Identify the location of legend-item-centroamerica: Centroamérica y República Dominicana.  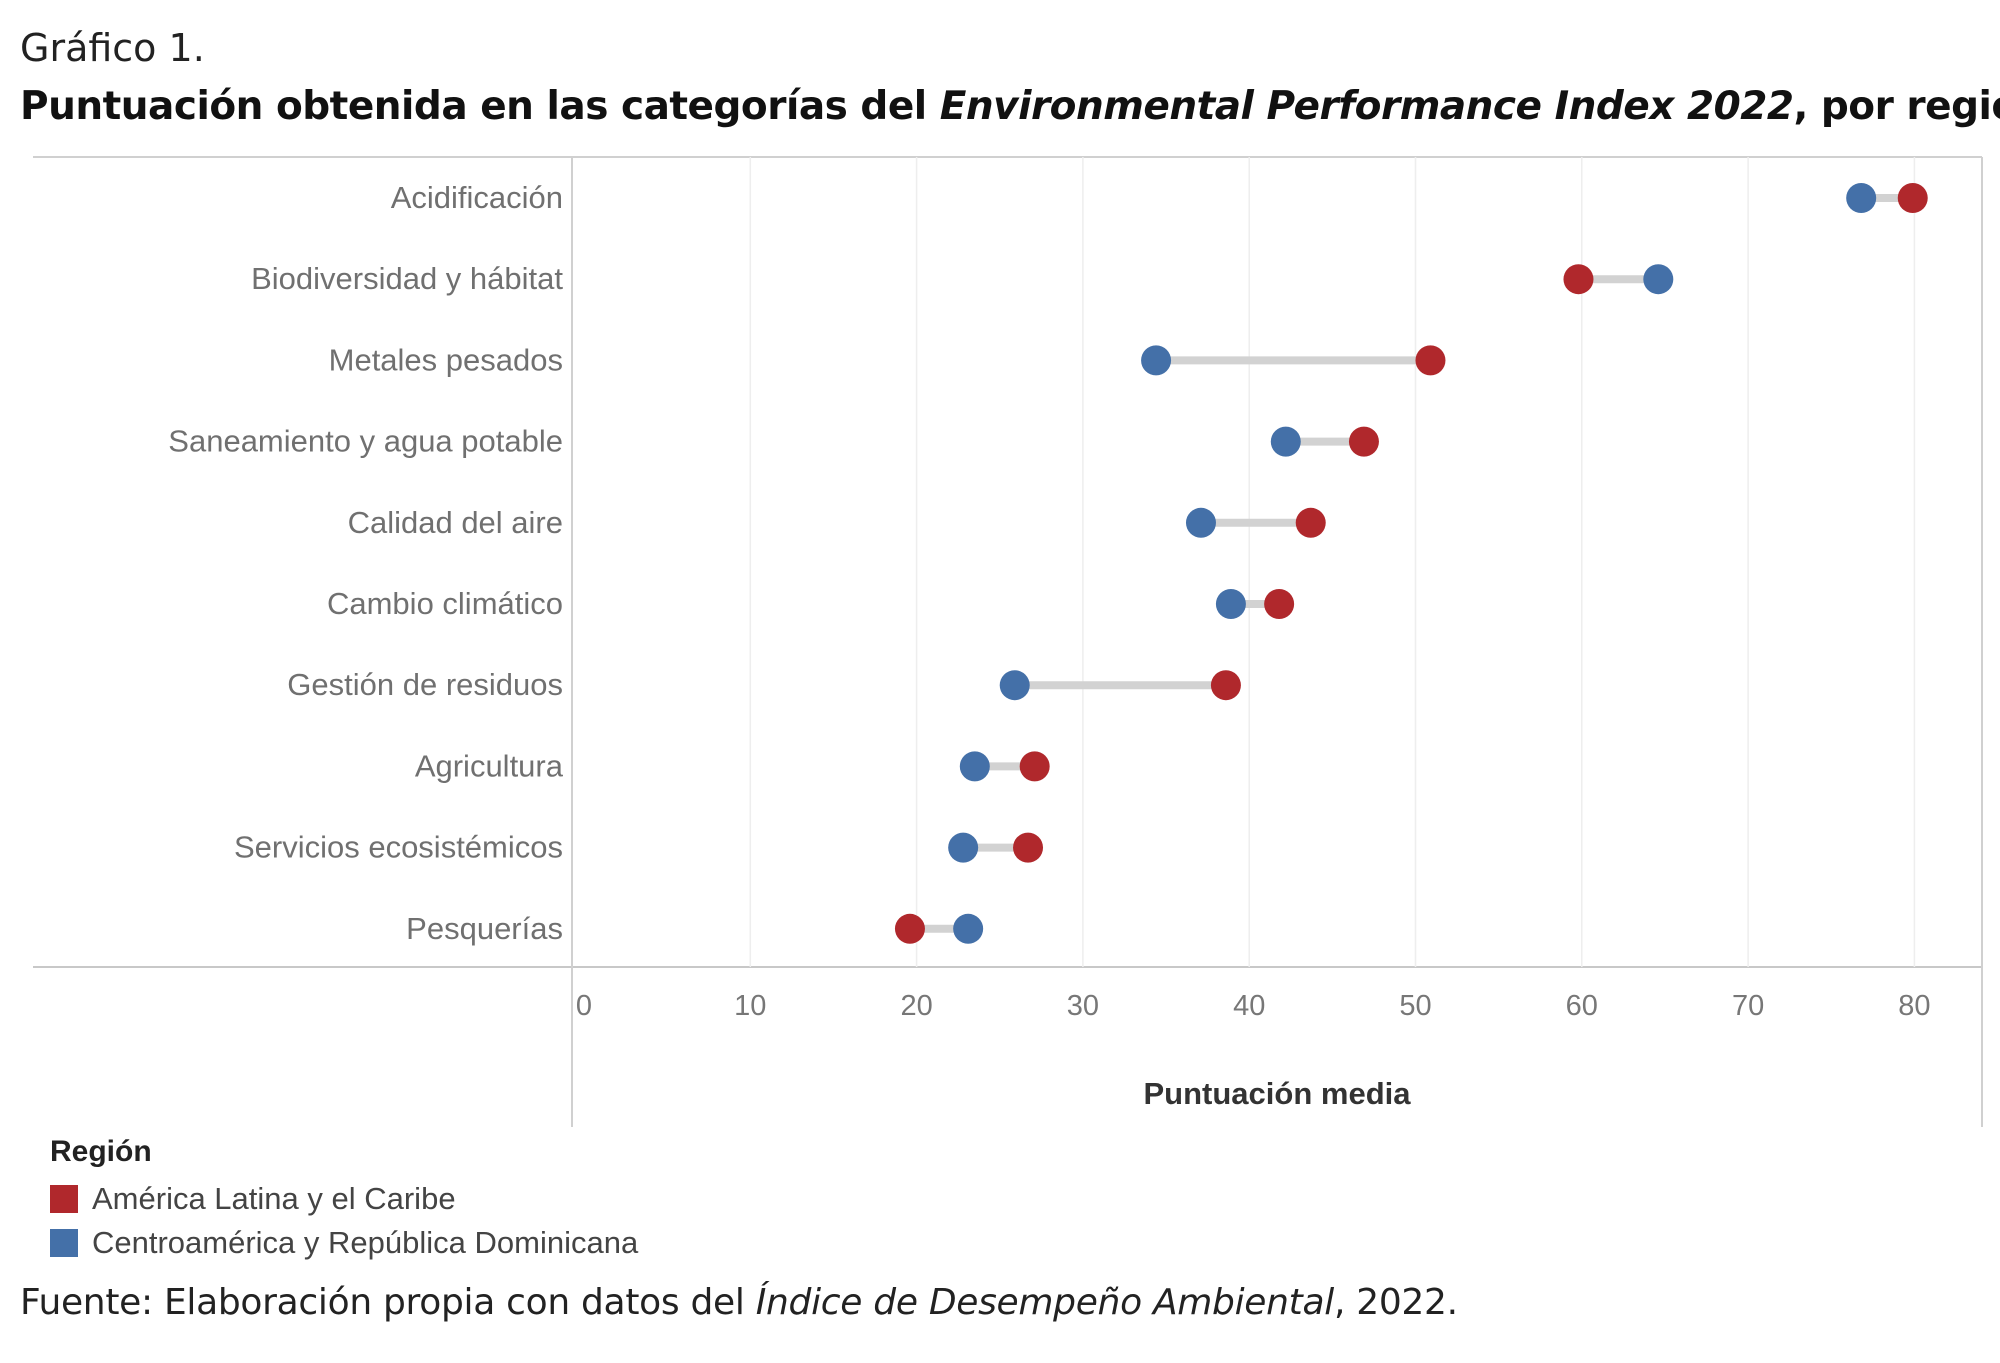
(344, 1243).